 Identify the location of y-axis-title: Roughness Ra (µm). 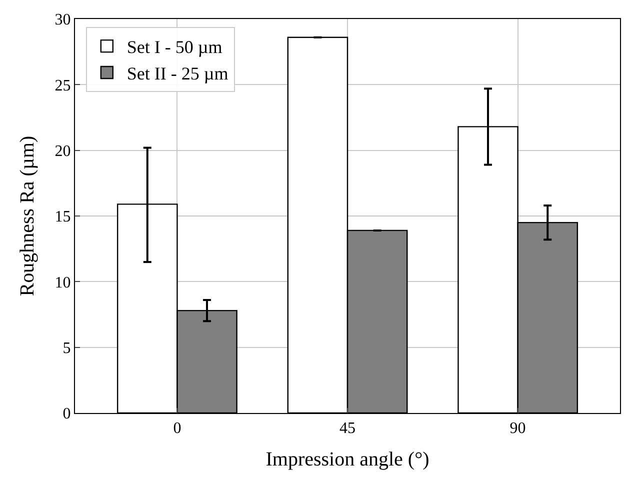
(27, 216).